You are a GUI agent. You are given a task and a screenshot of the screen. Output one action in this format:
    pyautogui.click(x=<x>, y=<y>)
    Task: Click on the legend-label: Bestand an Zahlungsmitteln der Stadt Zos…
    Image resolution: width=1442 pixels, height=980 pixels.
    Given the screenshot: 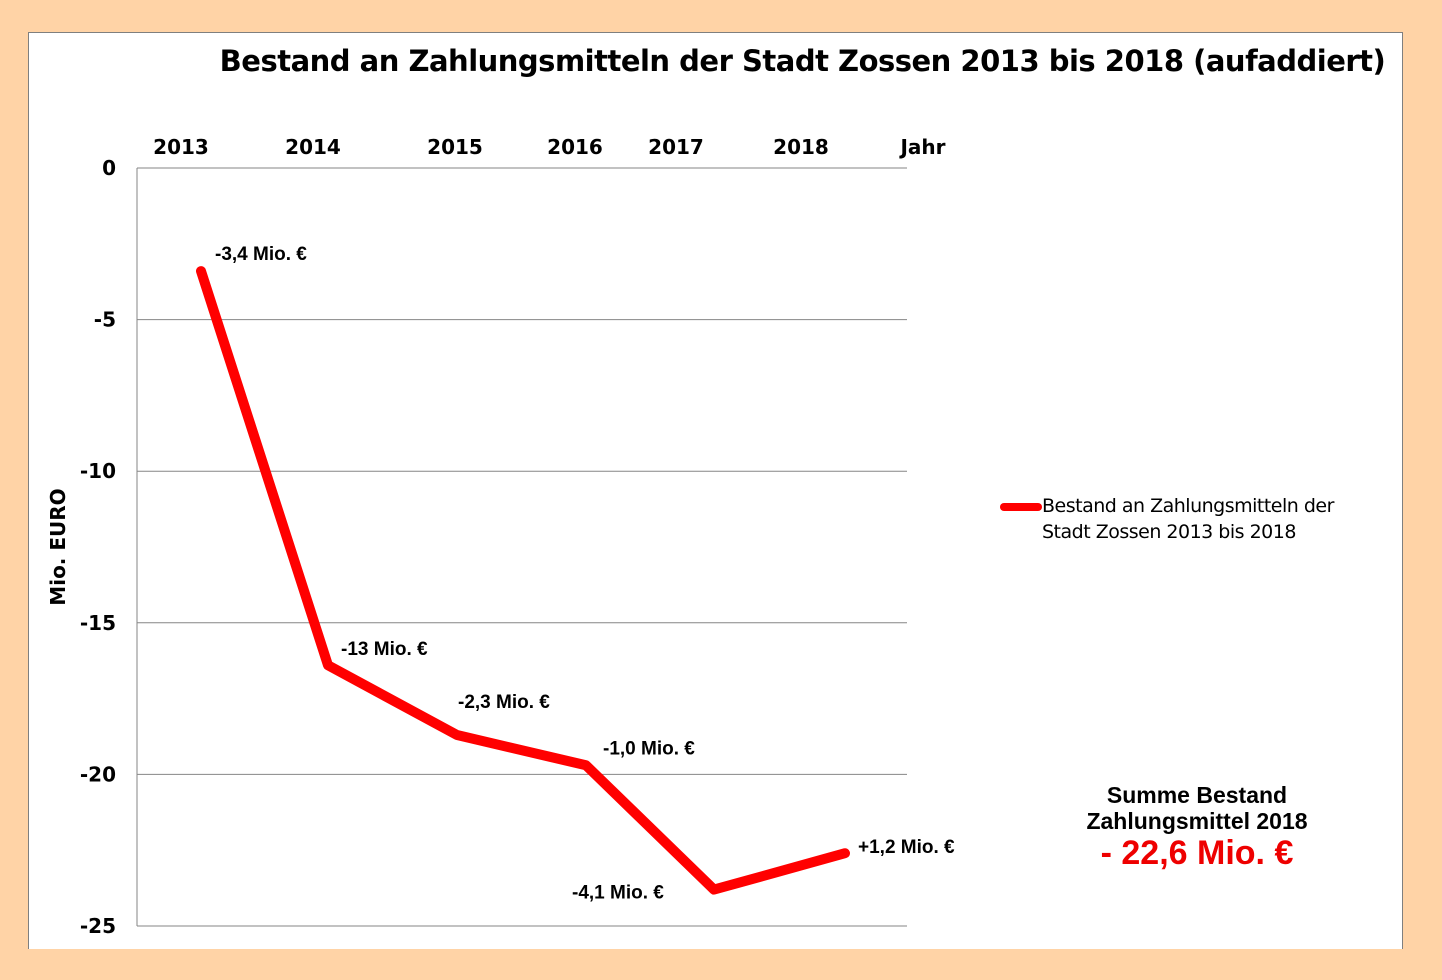 What is the action you would take?
    pyautogui.click(x=1188, y=519)
    